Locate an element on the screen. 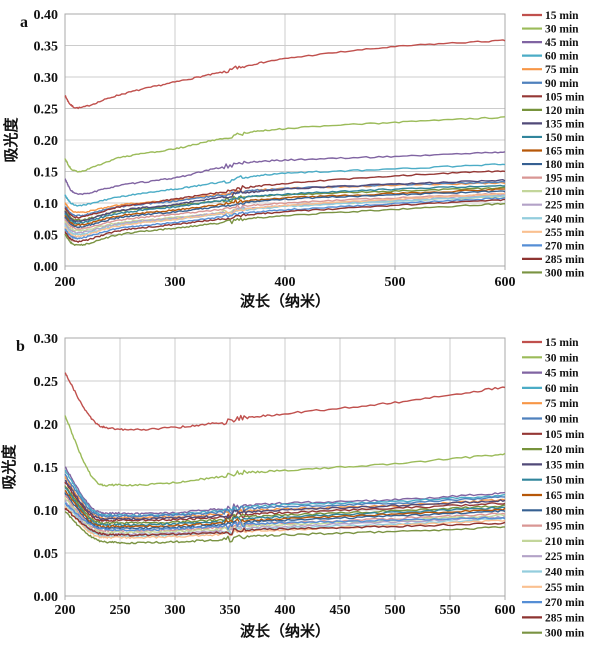 The height and width of the screenshot is (650, 600). legend-label: 300 min is located at coordinates (565, 634).